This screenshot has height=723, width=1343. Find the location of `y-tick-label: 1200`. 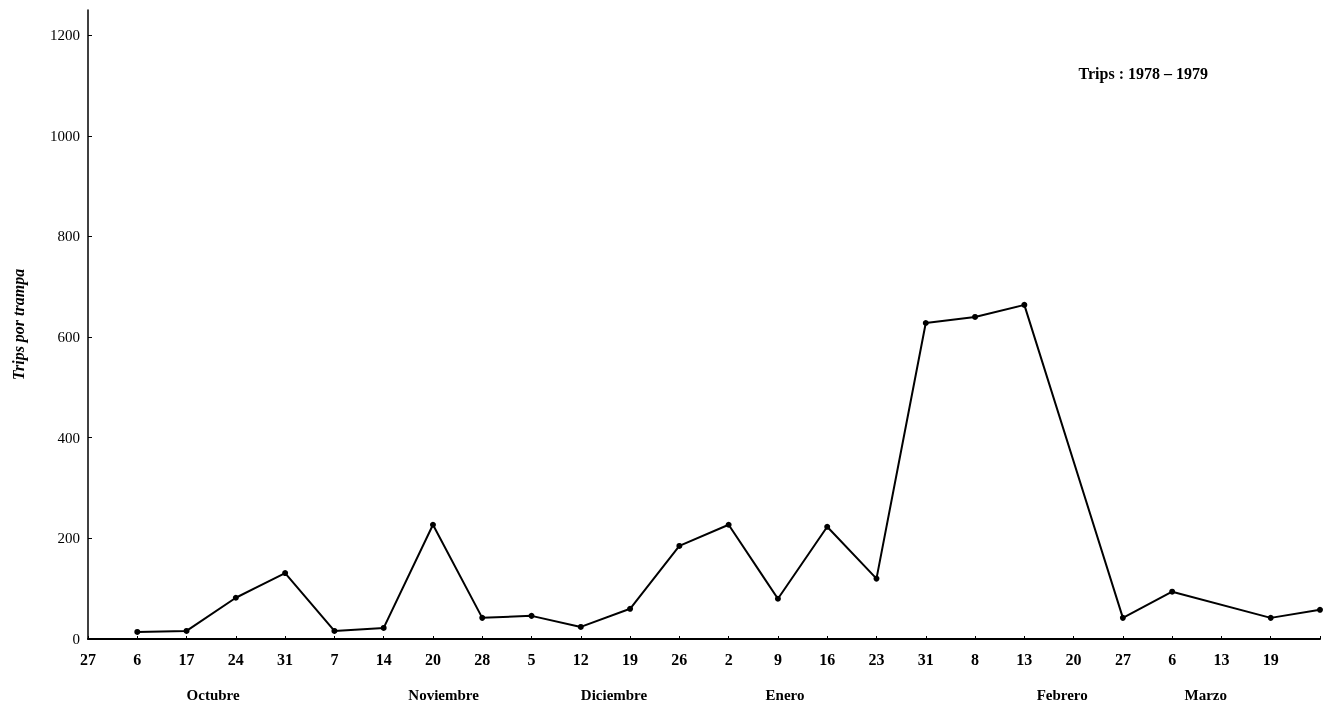

y-tick-label: 1200 is located at coordinates (65, 35).